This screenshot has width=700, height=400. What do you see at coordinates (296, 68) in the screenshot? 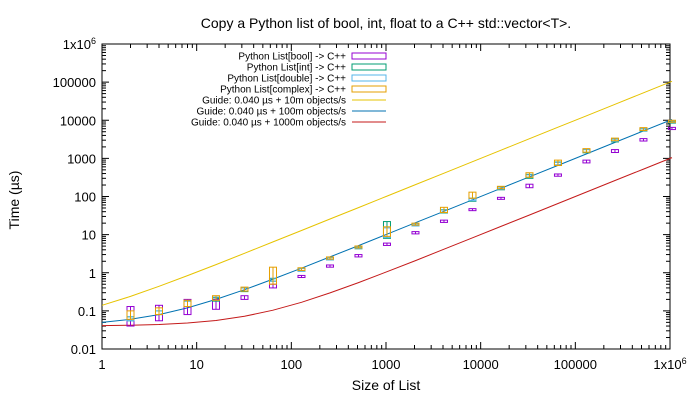
I see `legend-label: Python List[int] -> C++` at bounding box center [296, 68].